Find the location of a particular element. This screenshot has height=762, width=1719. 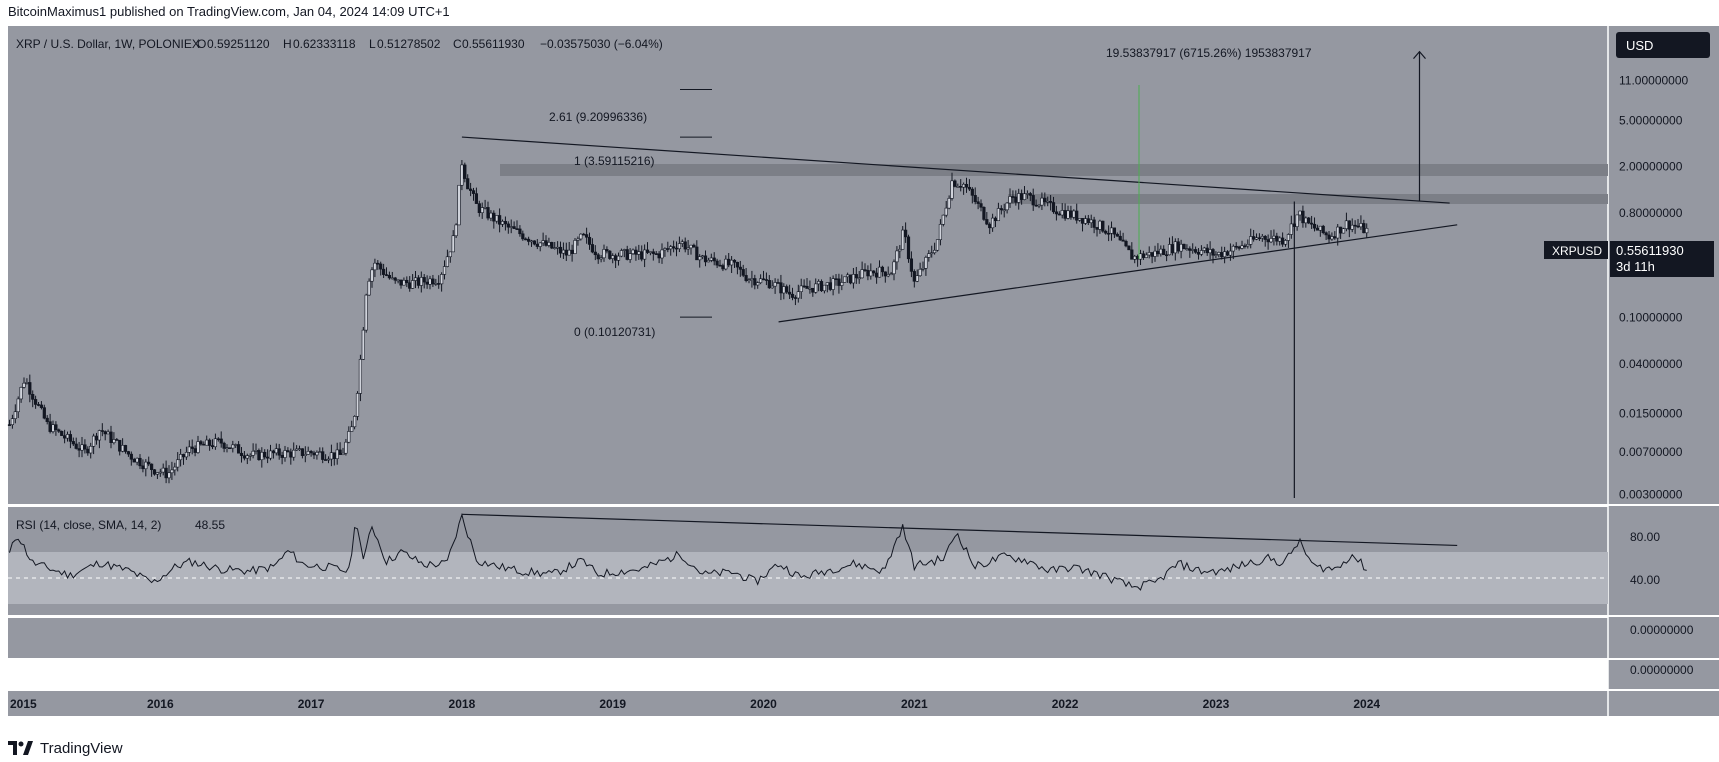

legend-open-label: O is located at coordinates (201, 44).